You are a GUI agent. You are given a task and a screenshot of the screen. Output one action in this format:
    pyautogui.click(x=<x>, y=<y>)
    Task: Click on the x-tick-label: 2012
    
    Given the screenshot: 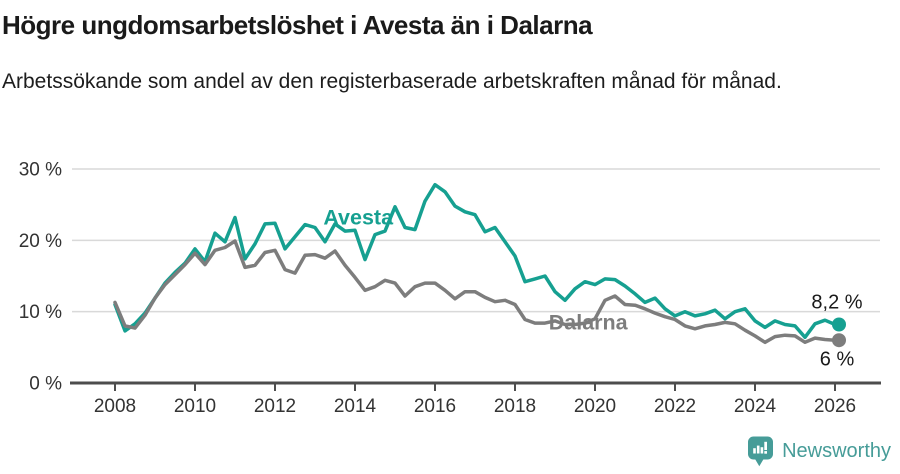 What is the action you would take?
    pyautogui.click(x=275, y=406)
    